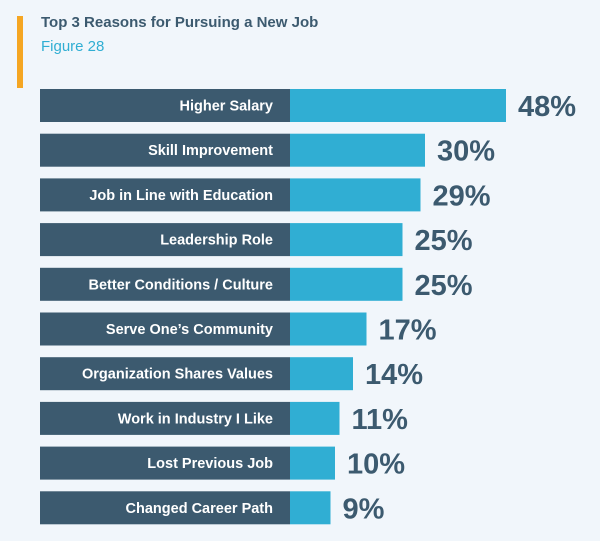 This screenshot has height=541, width=600. I want to click on category-label: Serve One’s Community, so click(189, 330).